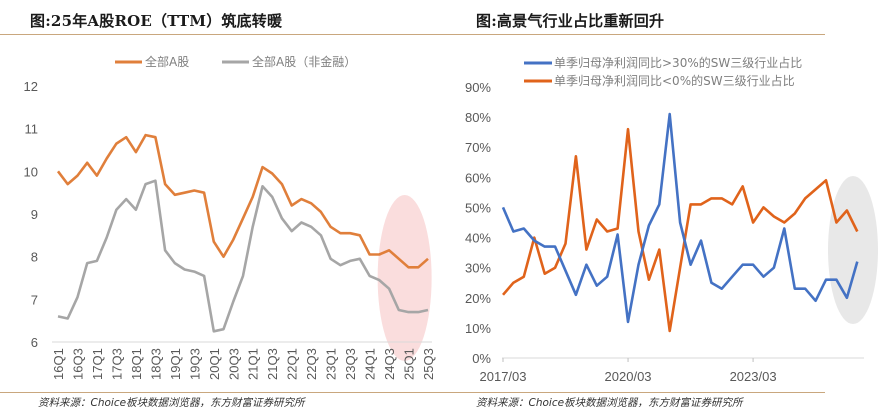 Image resolution: width=878 pixels, height=413 pixels. Describe the element at coordinates (34, 299) in the screenshot. I see `y-tick-label: 7` at that location.